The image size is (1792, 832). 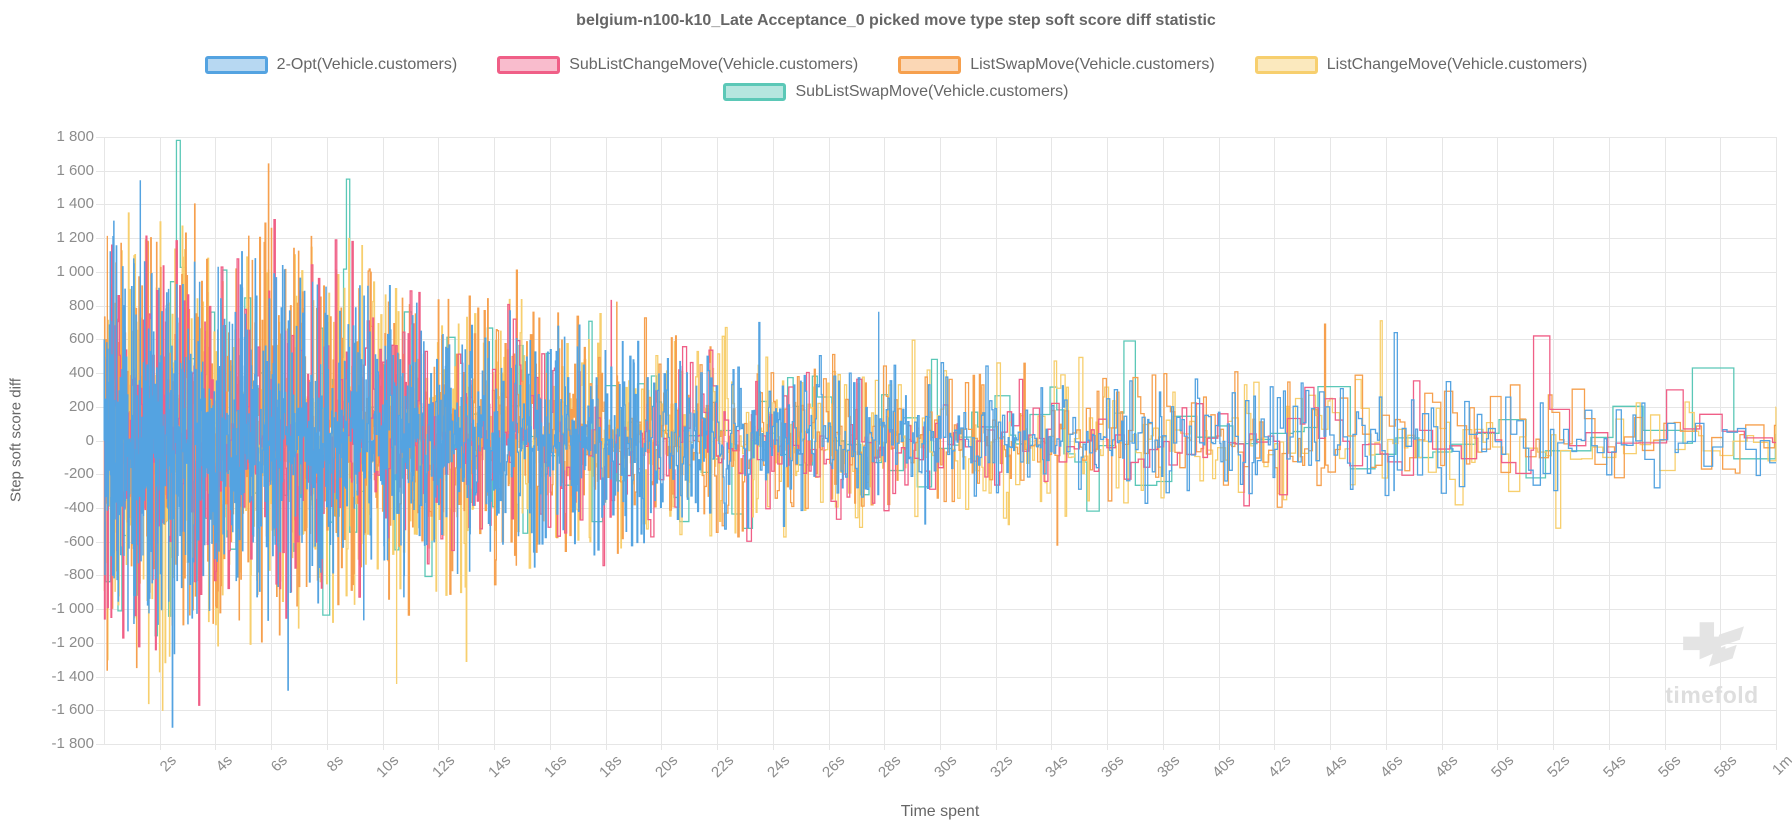 What do you see at coordinates (78, 507) in the screenshot?
I see `y-tick-label: -400` at bounding box center [78, 507].